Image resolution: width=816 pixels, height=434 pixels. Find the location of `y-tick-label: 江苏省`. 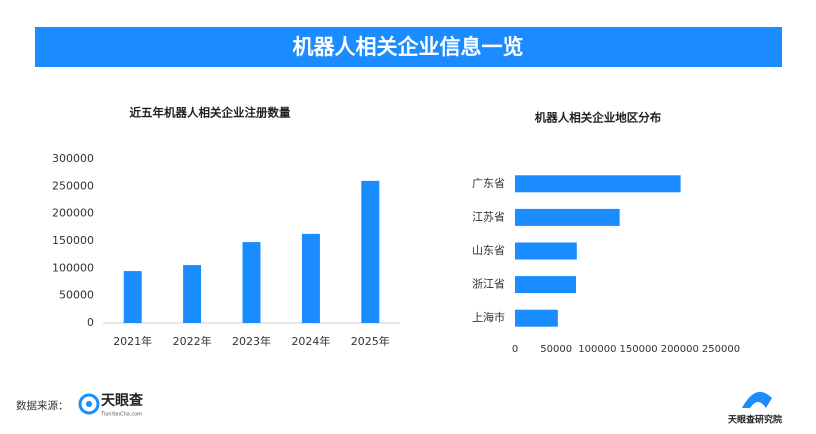

y-tick-label: 江苏省 is located at coordinates (488, 216).